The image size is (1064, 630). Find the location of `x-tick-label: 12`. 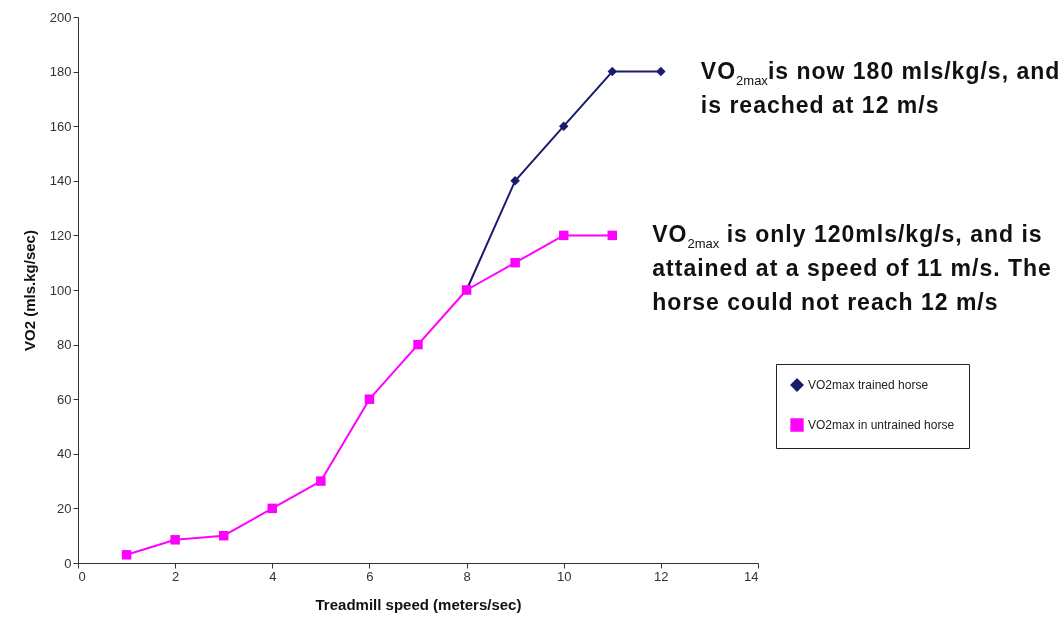

x-tick-label: 12 is located at coordinates (661, 576).